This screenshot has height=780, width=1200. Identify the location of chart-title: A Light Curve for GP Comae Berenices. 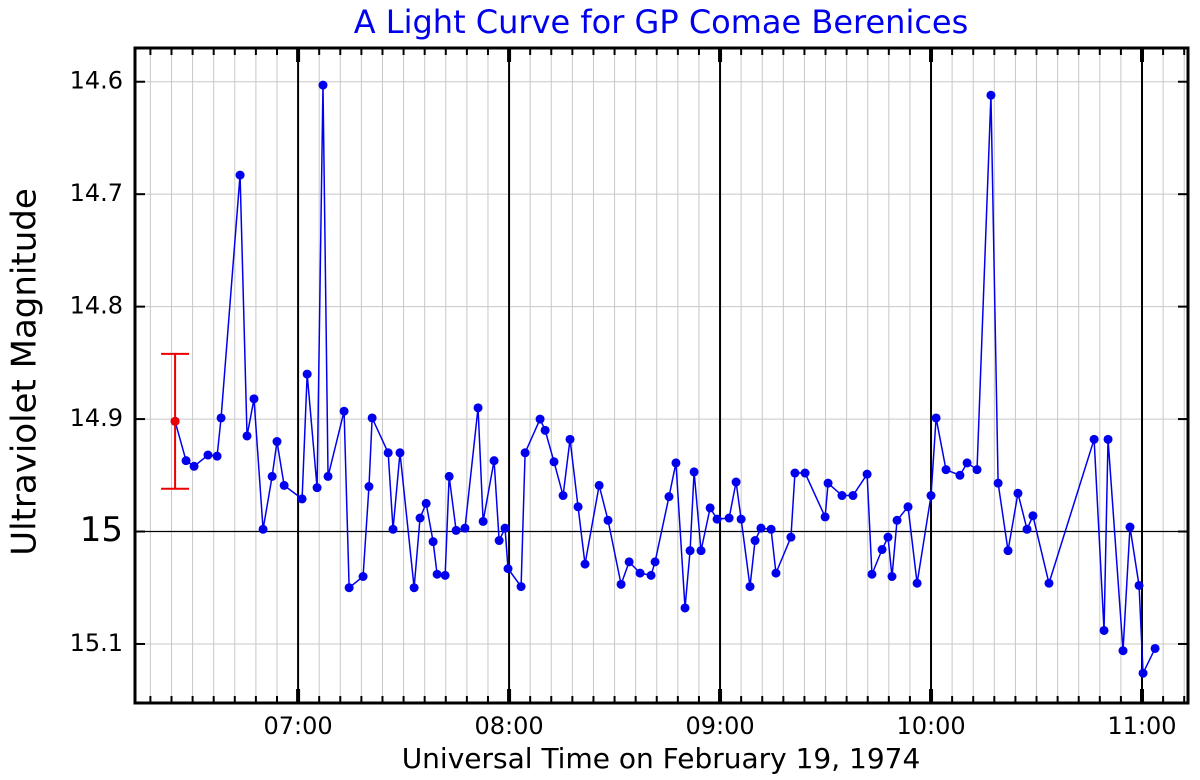
(661, 22).